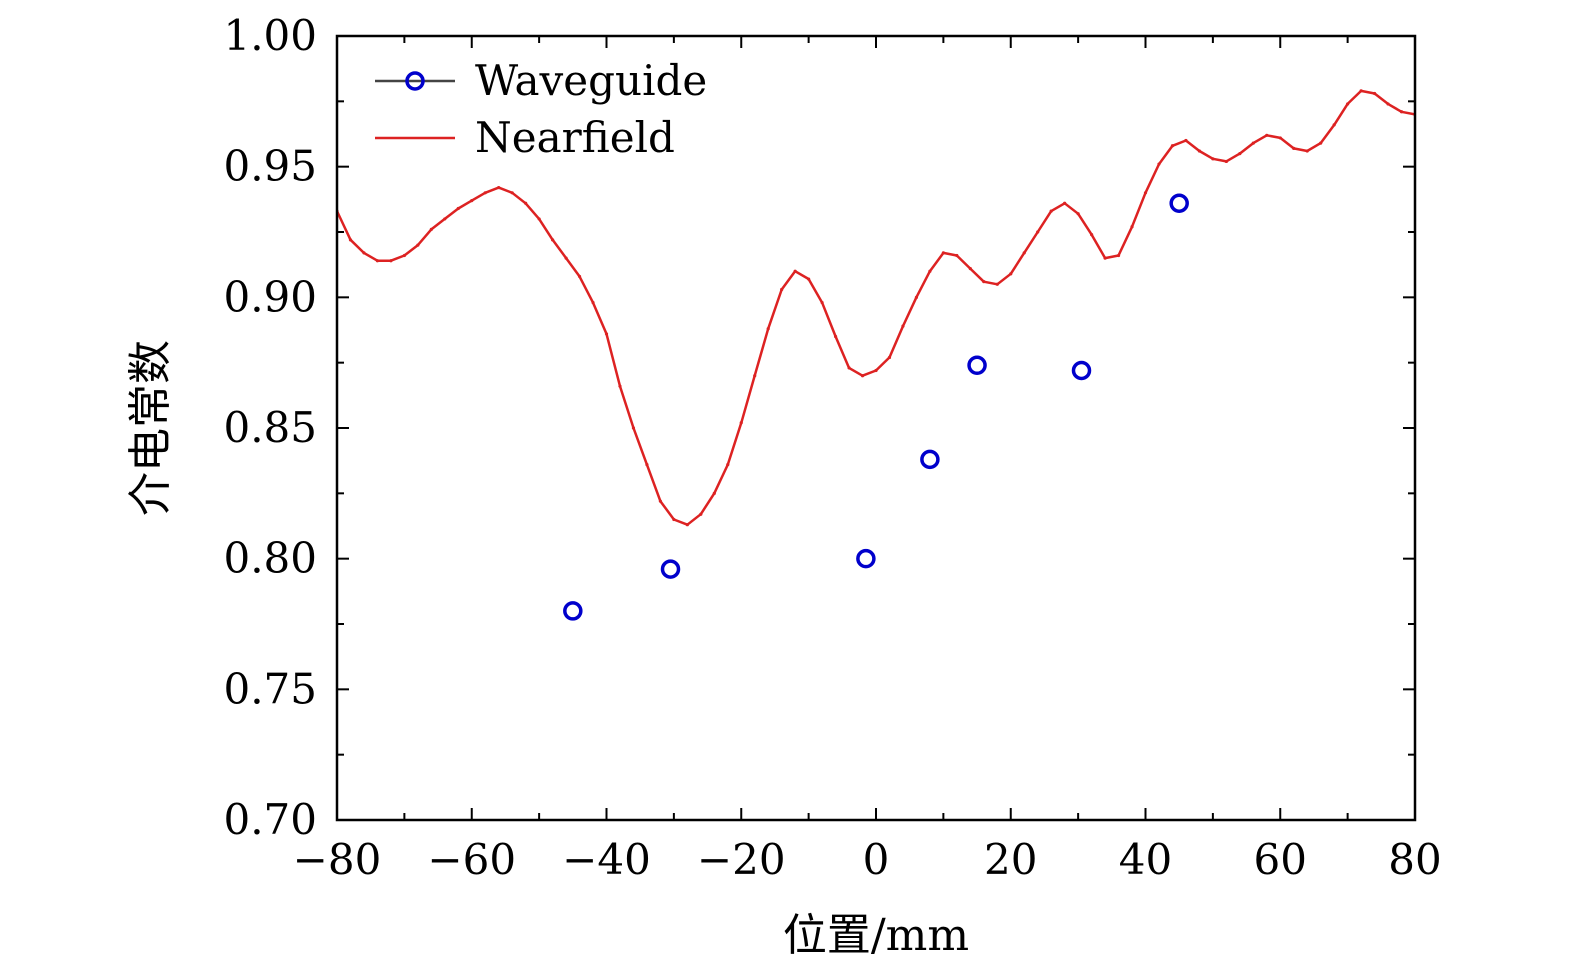 Image resolution: width=1575 pixels, height=974 pixels. I want to click on legend-label-nearfield: Nearfield, so click(575, 137).